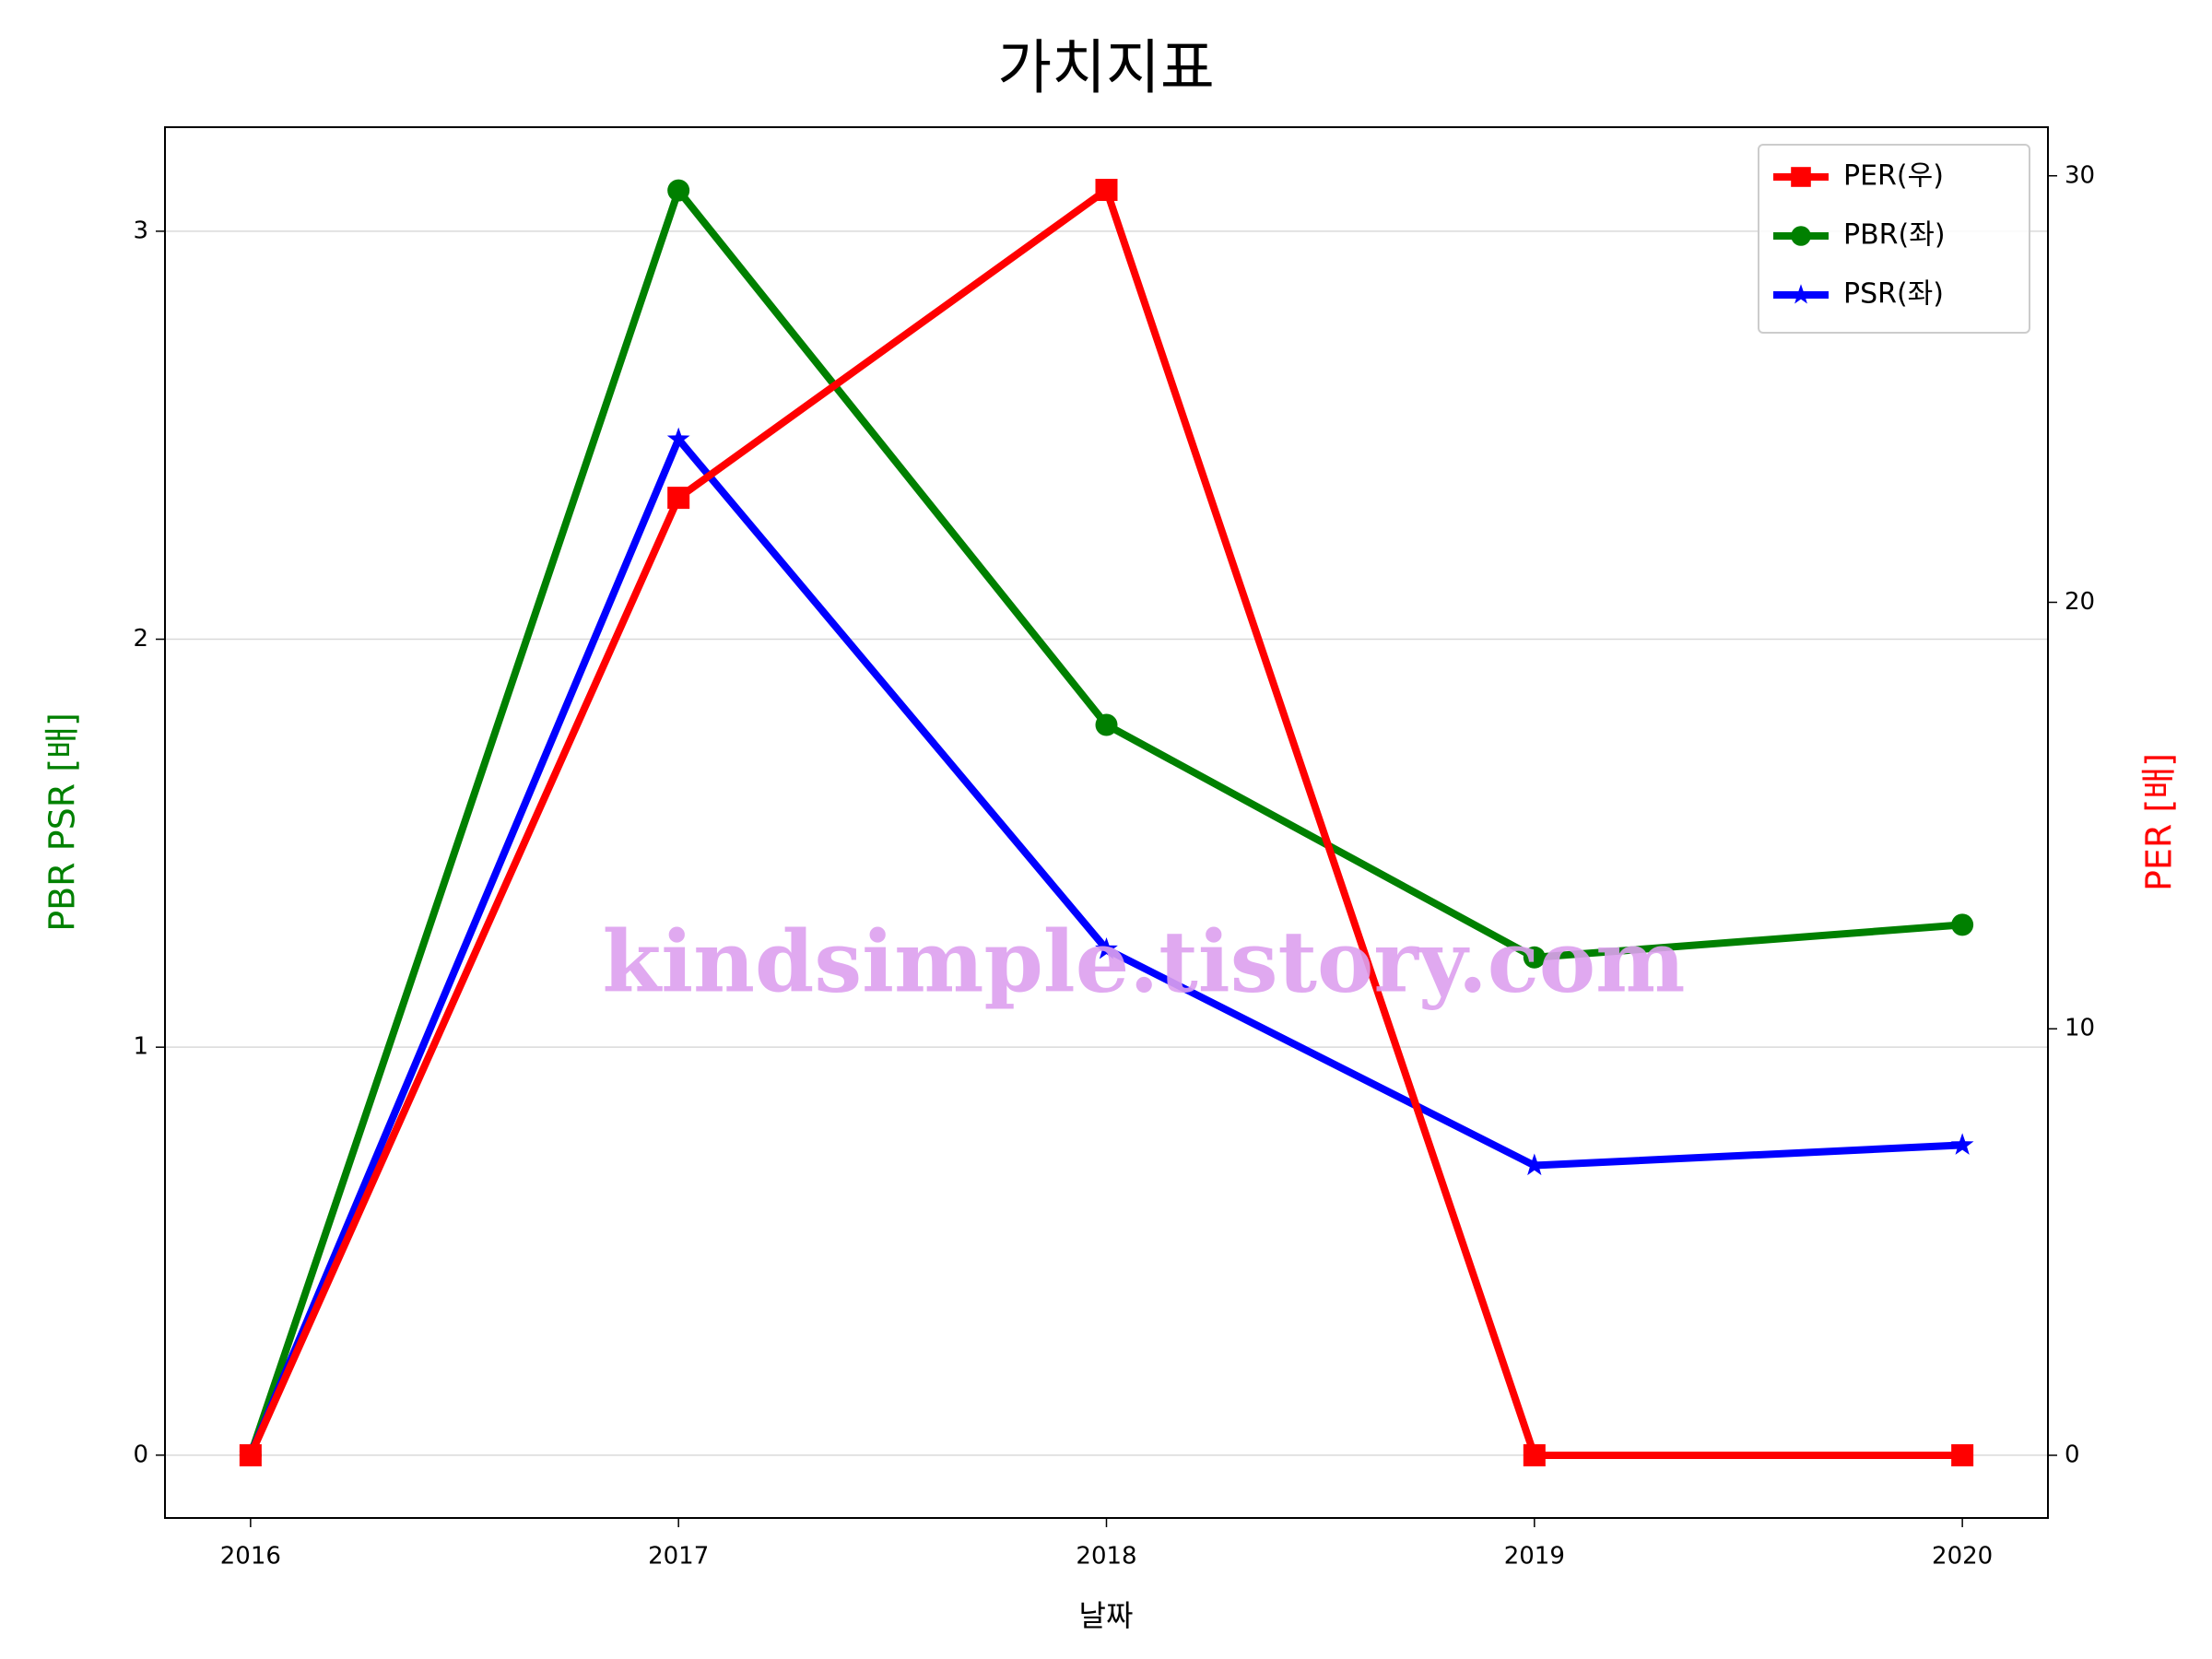 The image size is (2212, 1659). I want to click on y2-tick-label: 0, so click(2072, 1454).